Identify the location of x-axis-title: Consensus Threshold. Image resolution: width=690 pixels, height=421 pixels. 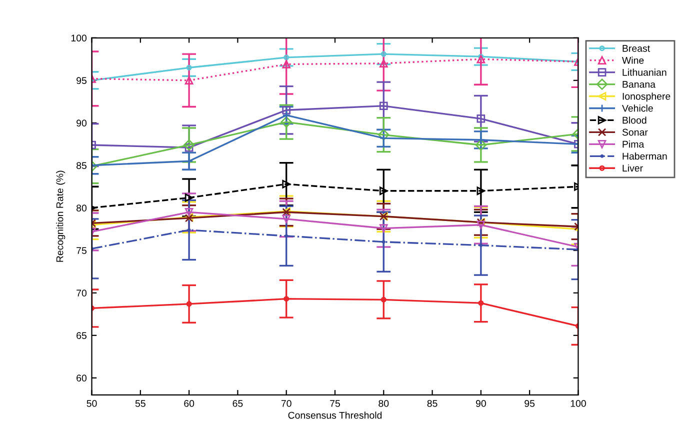
(335, 415).